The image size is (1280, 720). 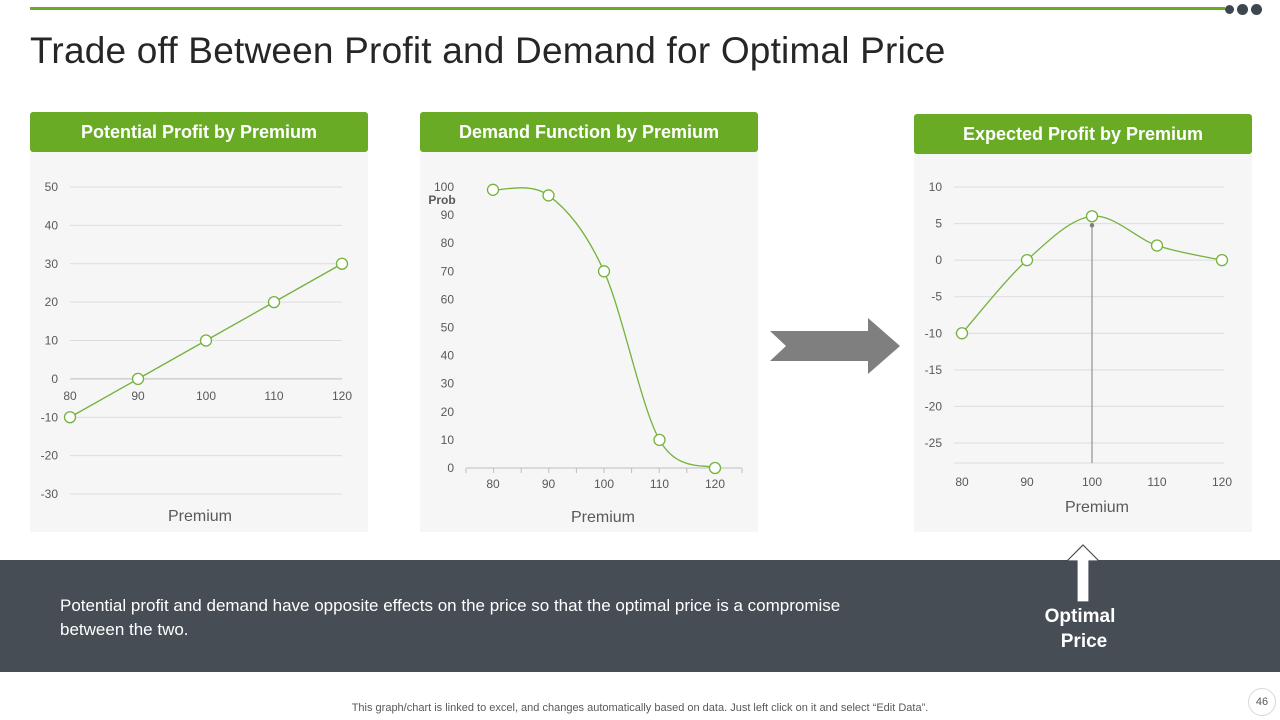 I want to click on optimal-label-line1: Optimal, so click(x=1080, y=616).